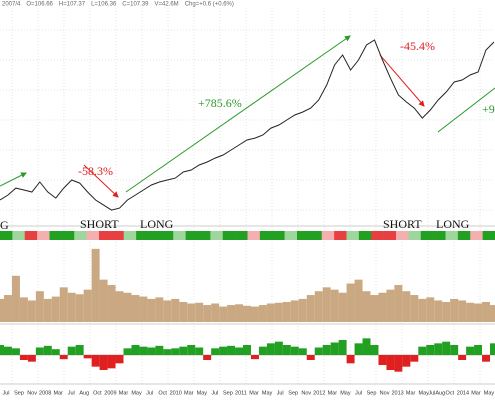 Image resolution: width=495 pixels, height=400 pixels. Describe the element at coordinates (135, 5) in the screenshot. I see `header-field: C=107.39` at that location.